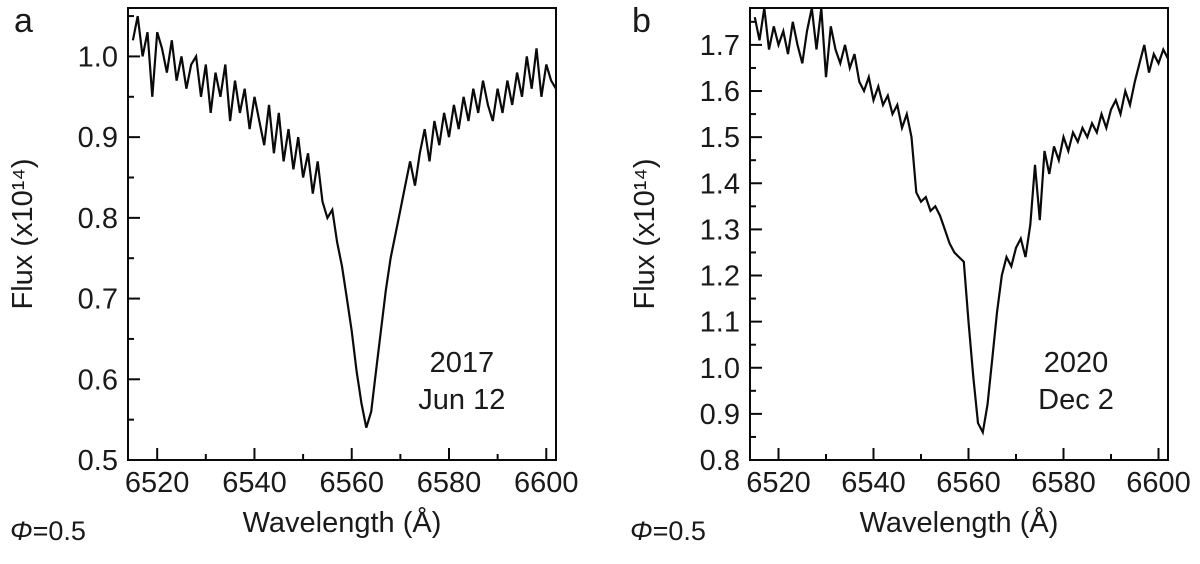  Describe the element at coordinates (23, 21) in the screenshot. I see `panel-a-letter: a` at that location.